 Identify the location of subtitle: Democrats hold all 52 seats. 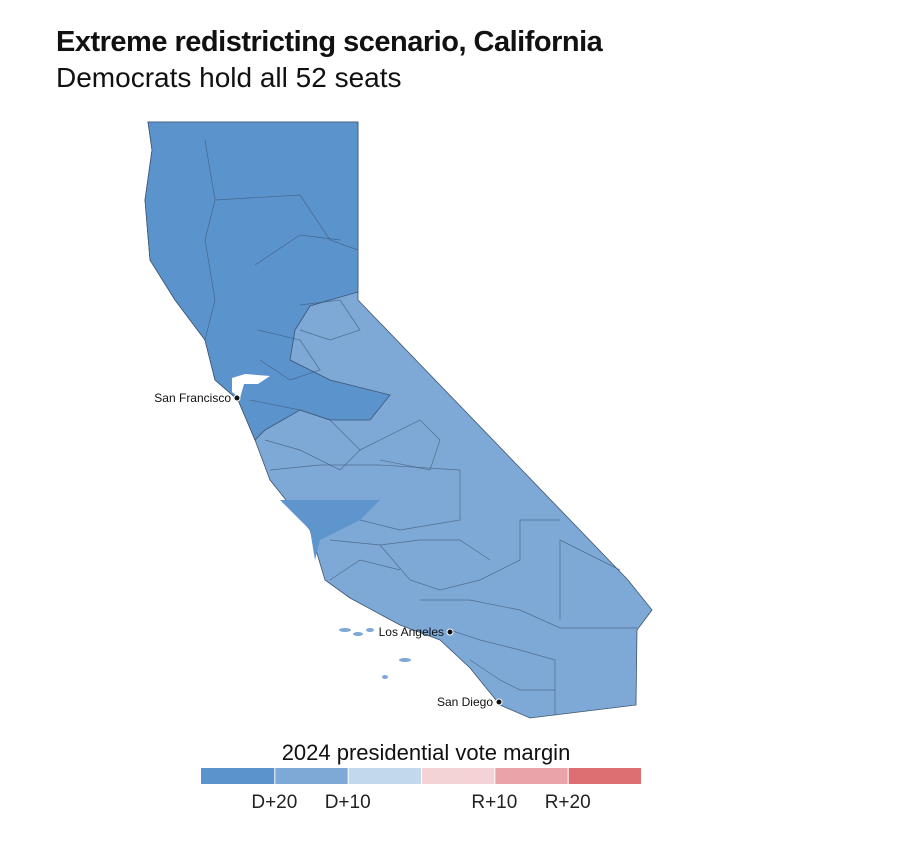
(229, 77).